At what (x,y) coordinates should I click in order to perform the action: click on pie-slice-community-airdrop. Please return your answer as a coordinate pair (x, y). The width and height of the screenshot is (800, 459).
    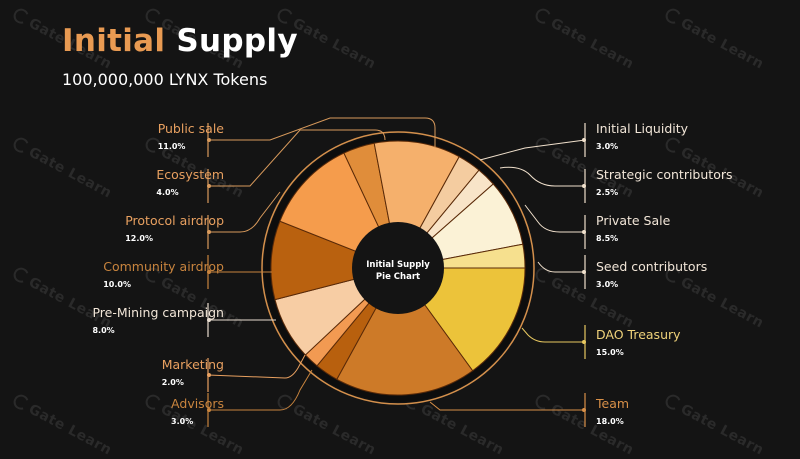
    Looking at the image, I should click on (335, 260).